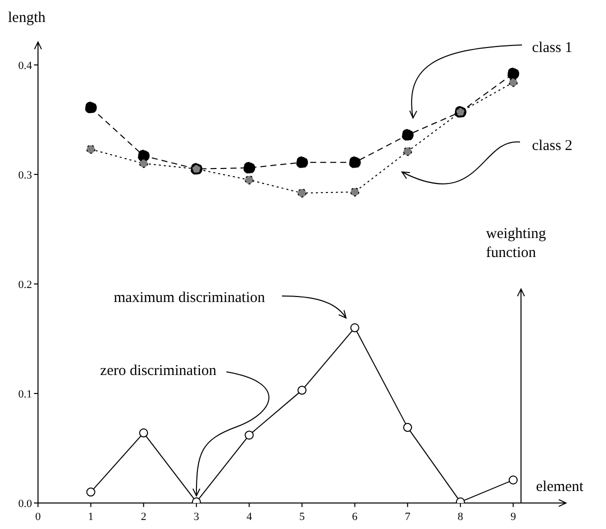 The image size is (606, 529). I want to click on y-tick-label: 0.4, so click(25, 66).